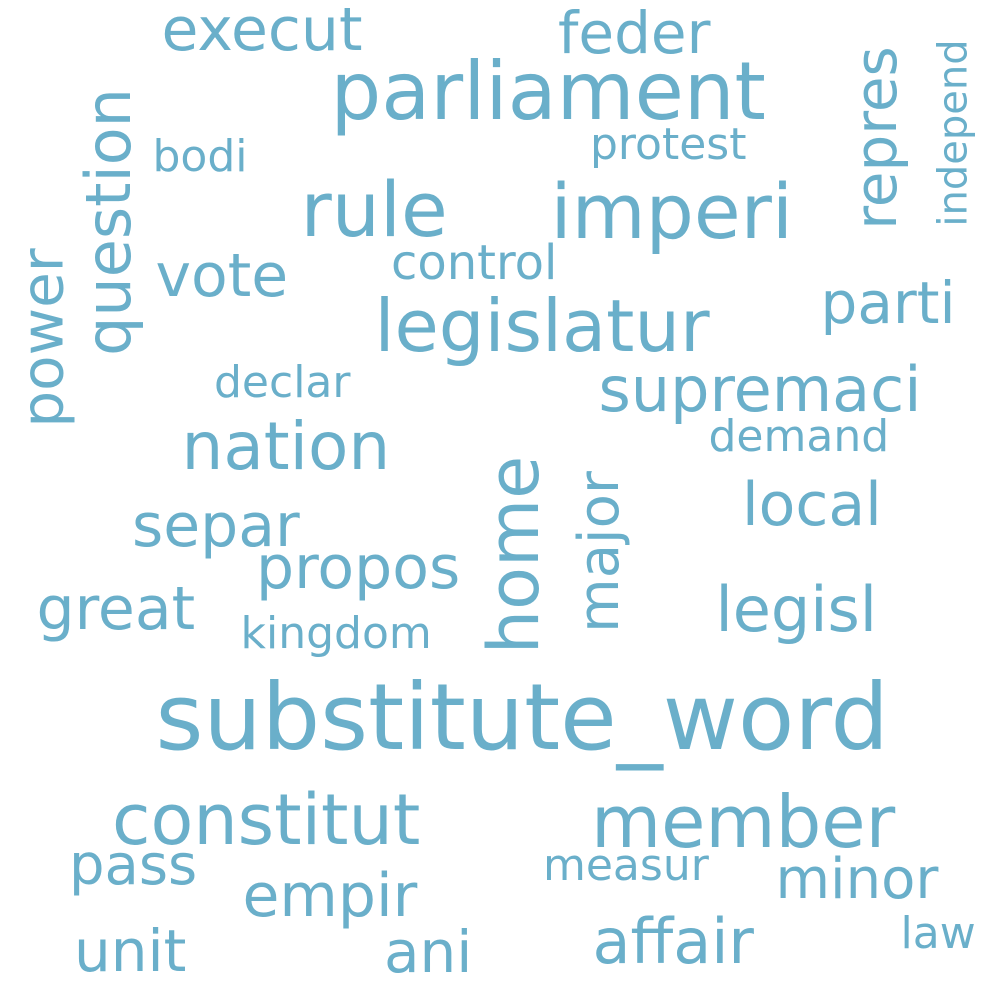  I want to click on word-ani: ani, so click(428, 952).